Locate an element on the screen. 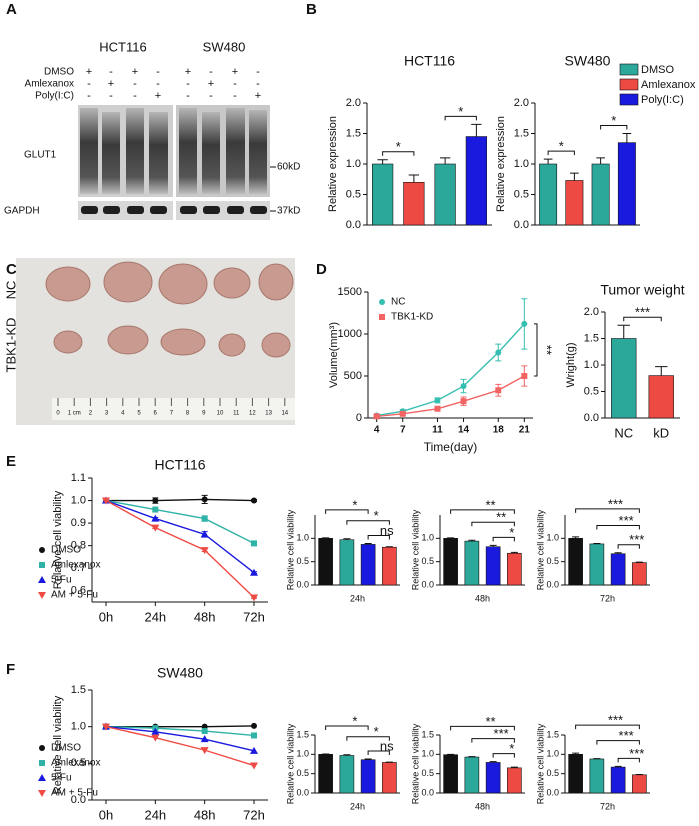 This screenshot has height=826, width=699. y-tick-label: 1500 is located at coordinates (350, 292).